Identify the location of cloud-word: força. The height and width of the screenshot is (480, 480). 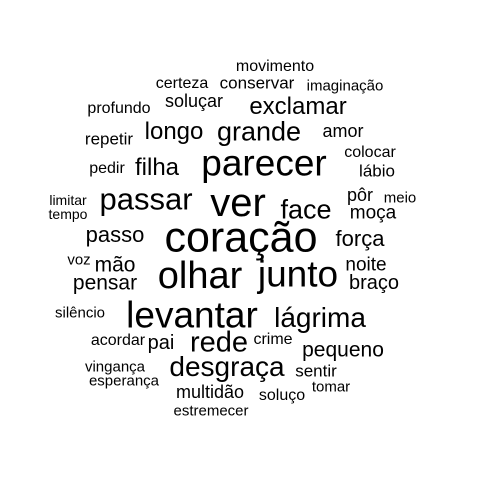
(360, 238).